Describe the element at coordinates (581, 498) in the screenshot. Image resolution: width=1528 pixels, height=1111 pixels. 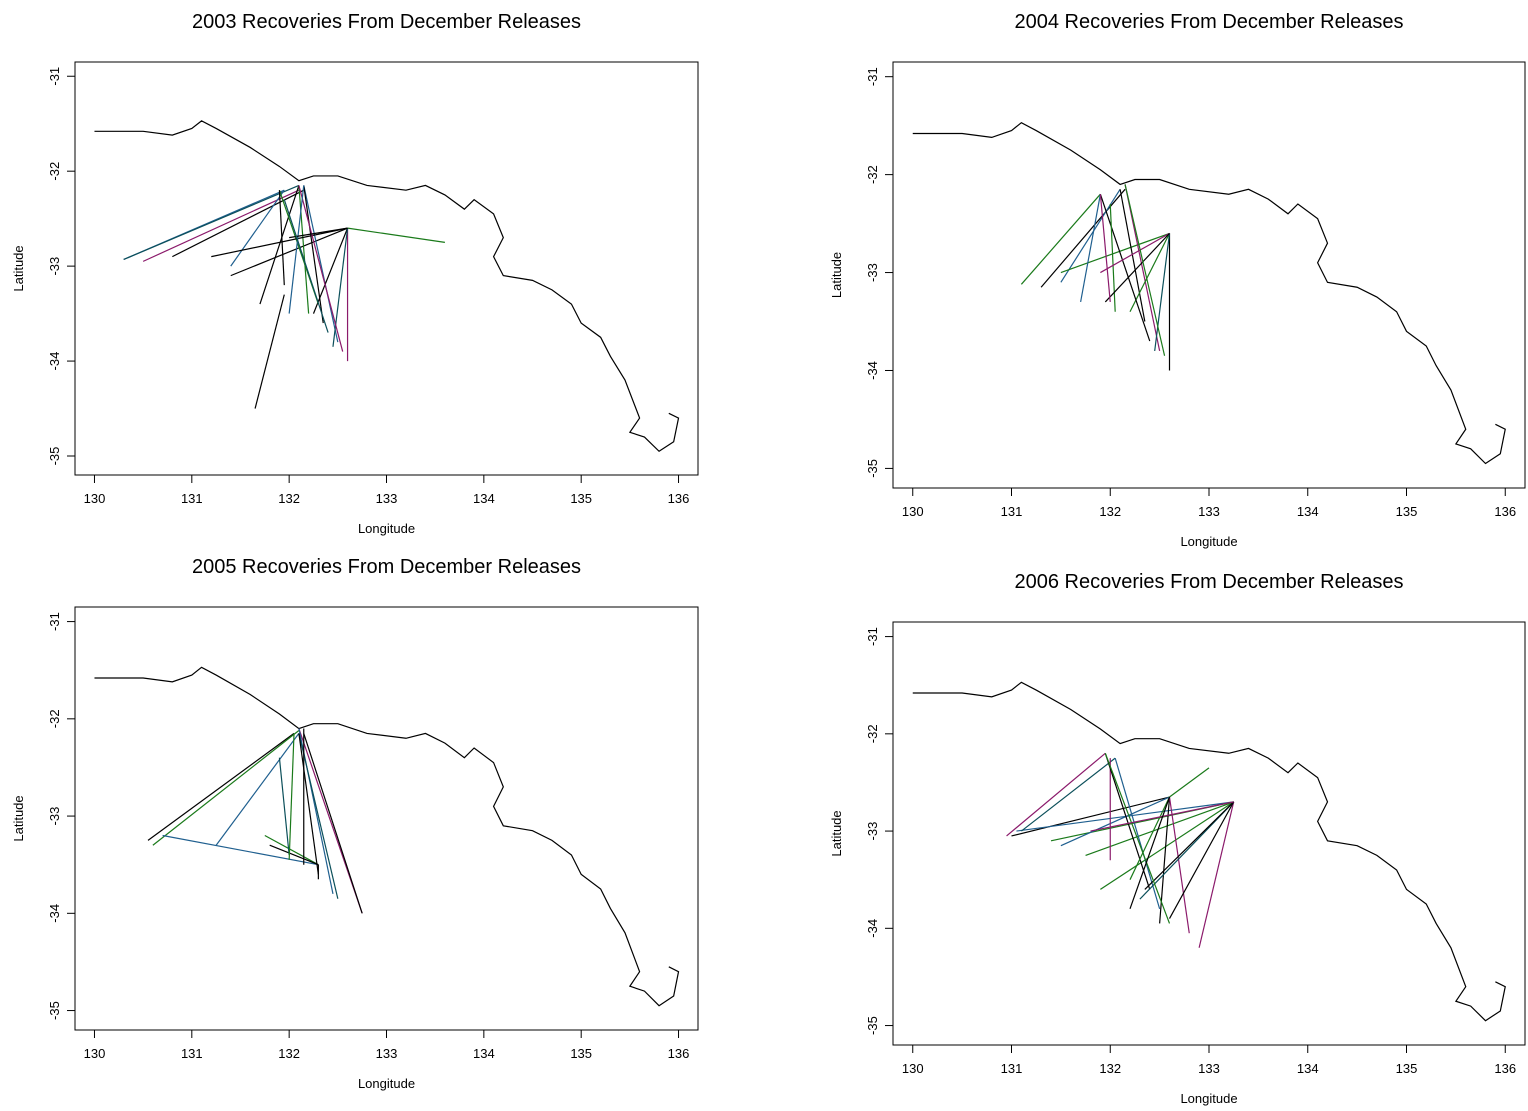
I see `x-tick-label: 135` at that location.